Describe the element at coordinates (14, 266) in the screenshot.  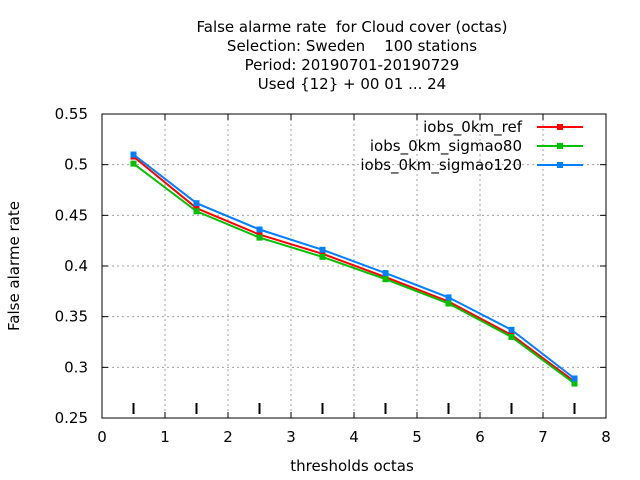
I see `y-axis-label: False alarme rate` at that location.